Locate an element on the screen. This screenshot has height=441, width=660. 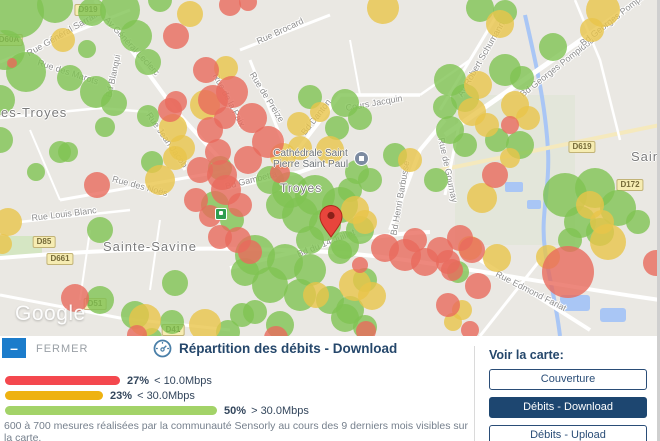
legend-row: 50% > 30.0Mbps is located at coordinates (237, 410).